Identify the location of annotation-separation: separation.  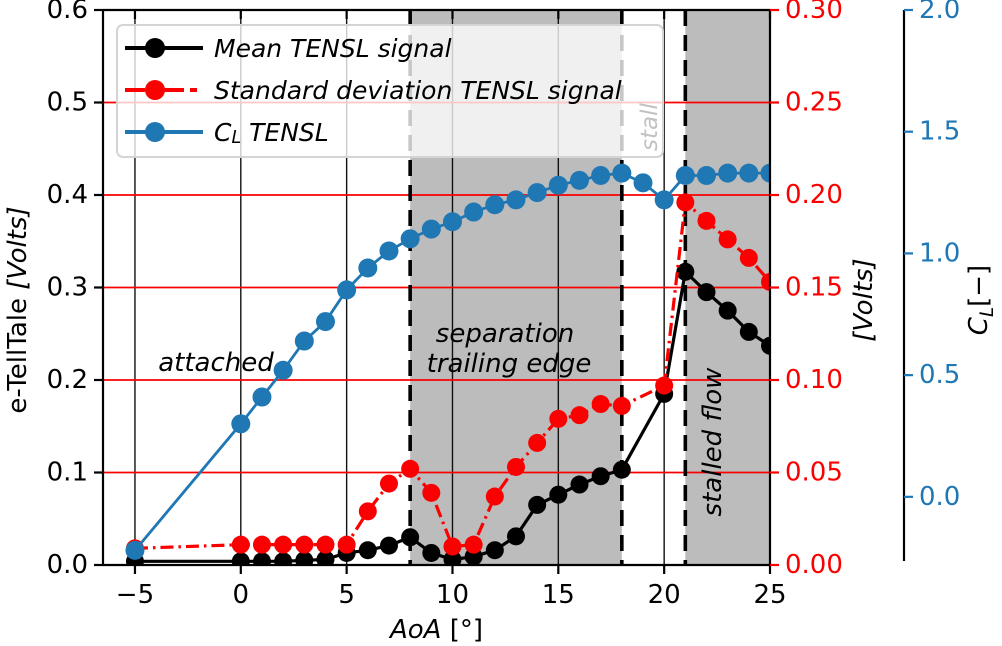
(505, 334).